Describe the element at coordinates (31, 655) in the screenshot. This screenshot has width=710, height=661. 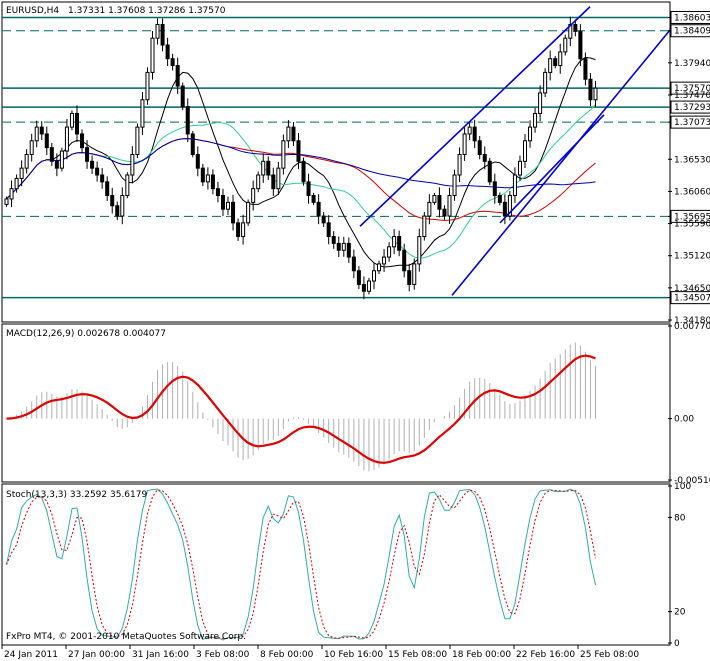
I see `time-tick-label: 24 Jan 2011` at that location.